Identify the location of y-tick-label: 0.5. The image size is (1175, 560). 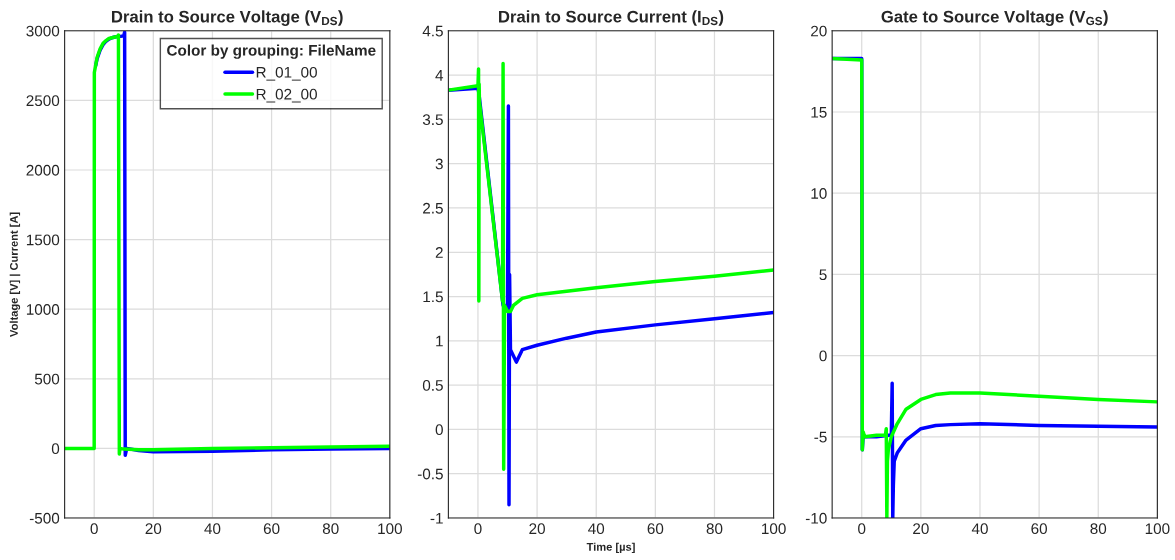
(432, 385).